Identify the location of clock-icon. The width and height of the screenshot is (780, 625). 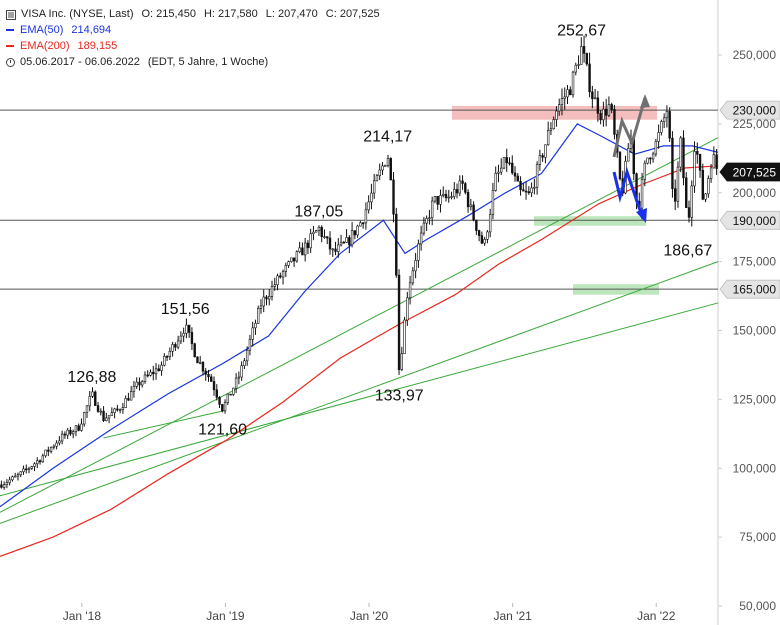
(10, 62).